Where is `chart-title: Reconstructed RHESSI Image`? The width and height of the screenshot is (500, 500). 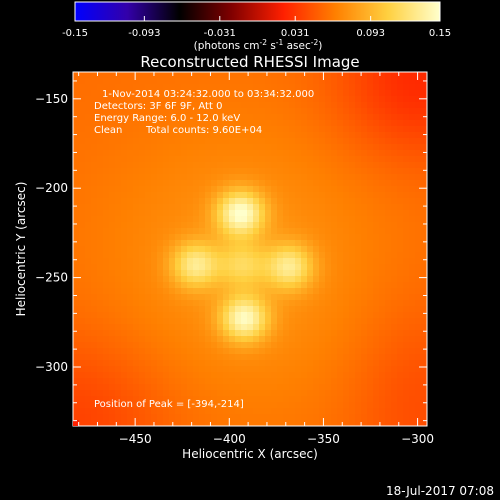 chart-title: Reconstructed RHESSI Image is located at coordinates (249, 62).